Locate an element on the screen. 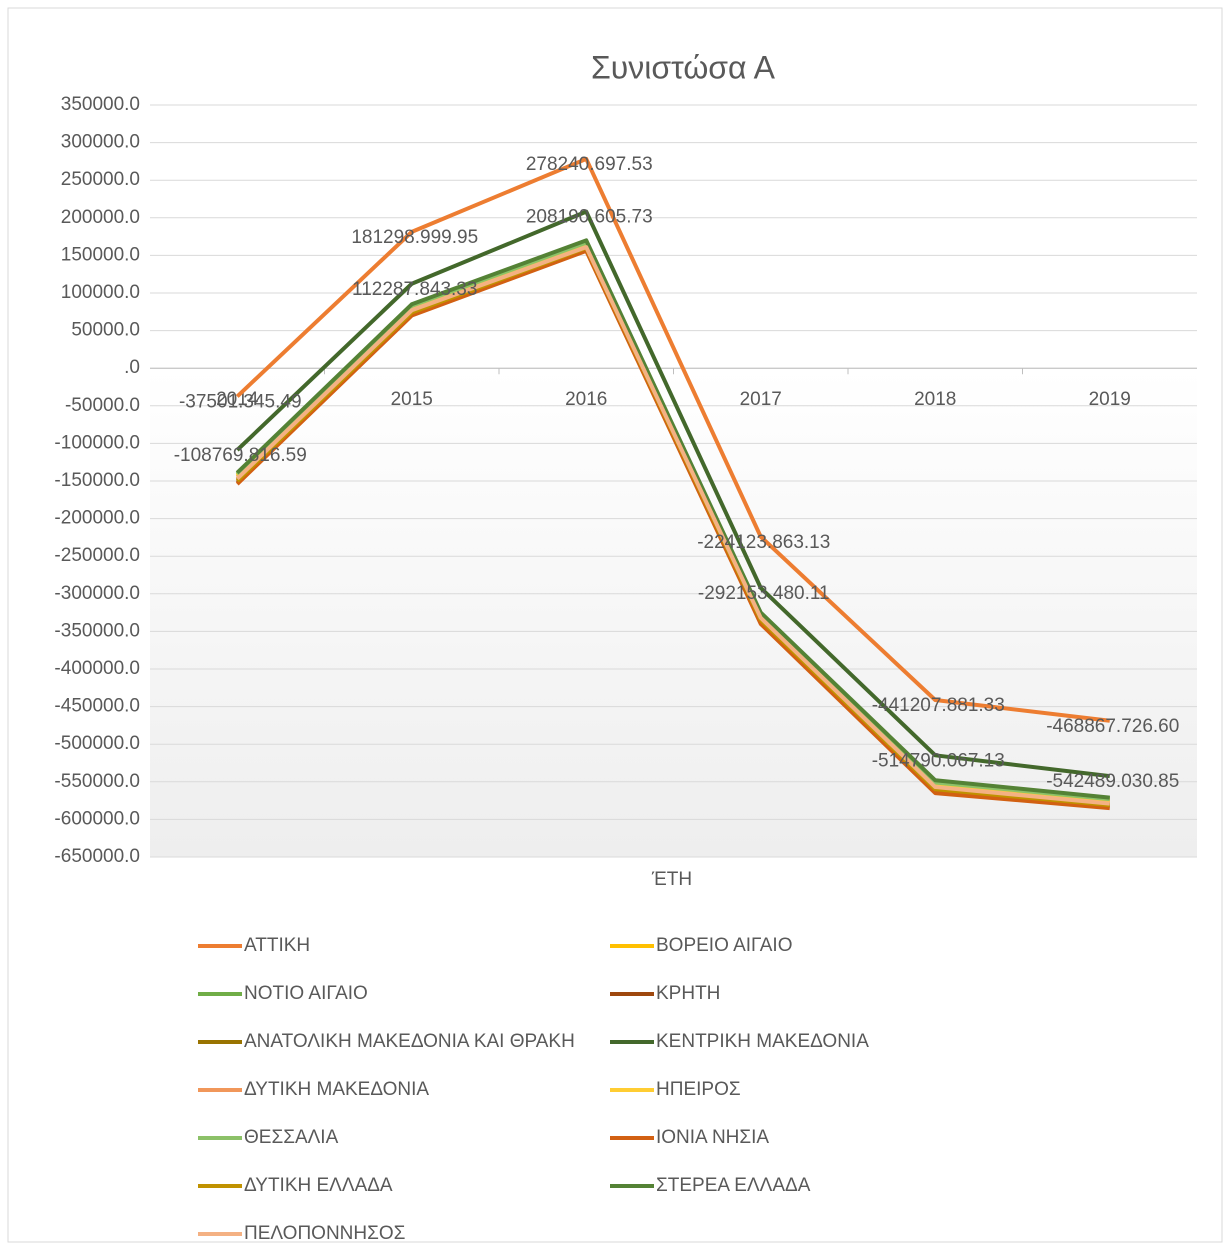  y-tick-label: -100000.0 is located at coordinates (97, 442).